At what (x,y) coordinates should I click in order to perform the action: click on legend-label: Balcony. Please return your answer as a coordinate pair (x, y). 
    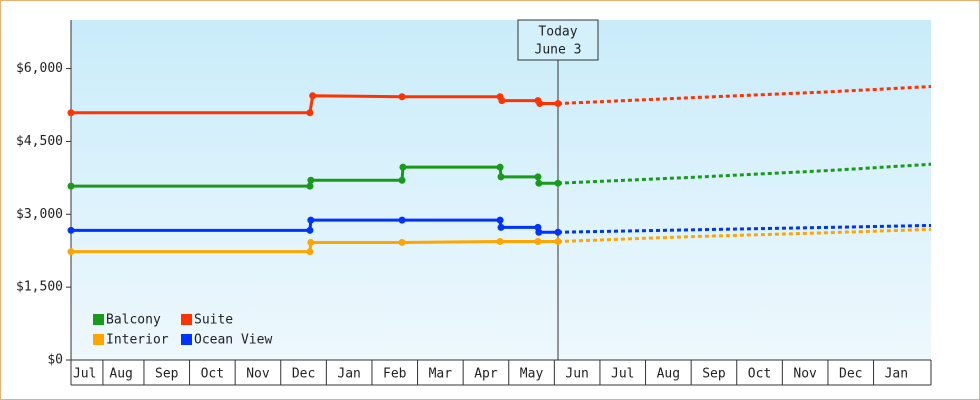
    Looking at the image, I should click on (133, 320).